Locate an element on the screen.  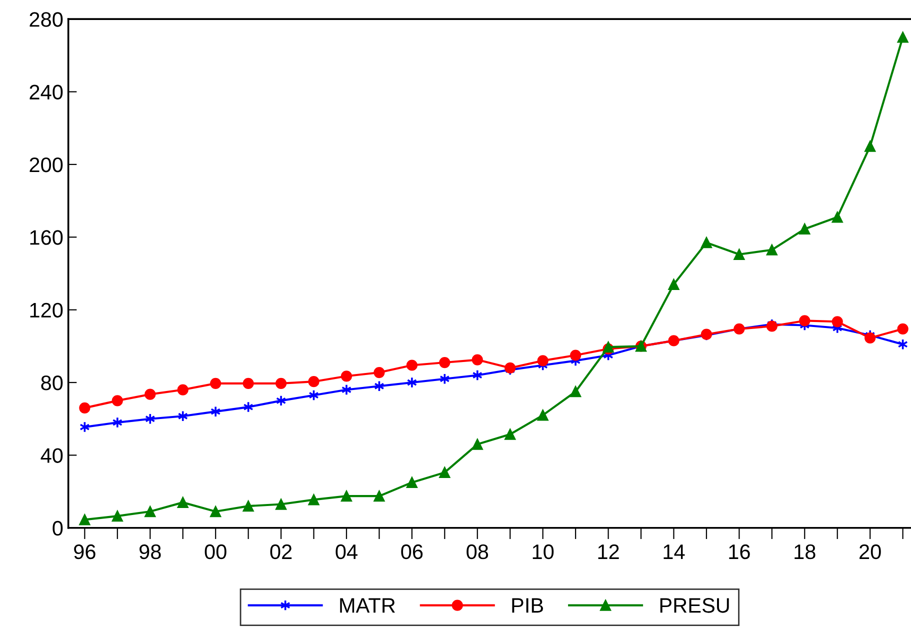
y-tick-label: 40 is located at coordinates (51, 455).